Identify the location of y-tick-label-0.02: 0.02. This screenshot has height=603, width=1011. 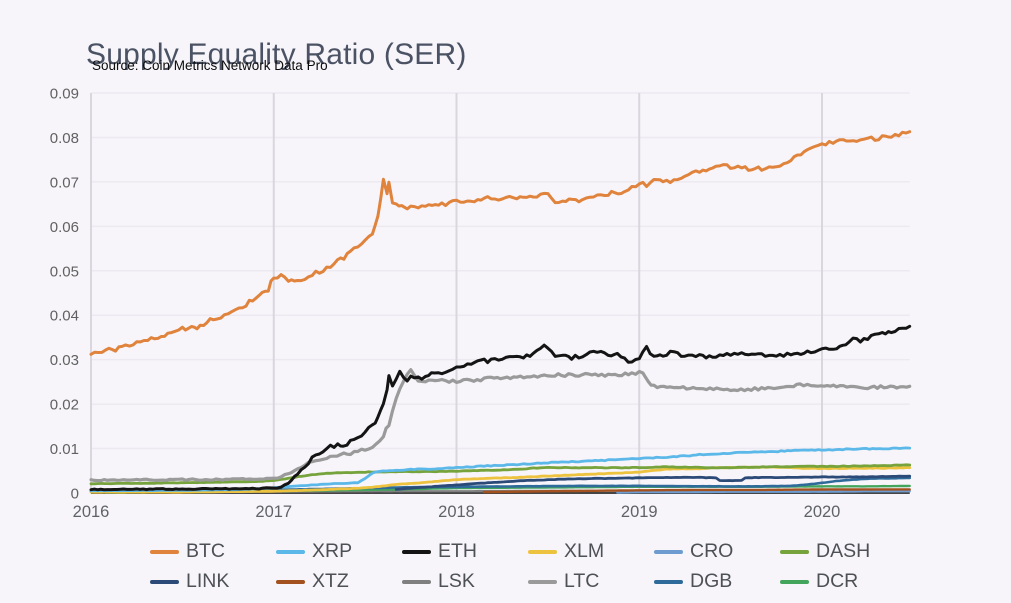
(64, 405).